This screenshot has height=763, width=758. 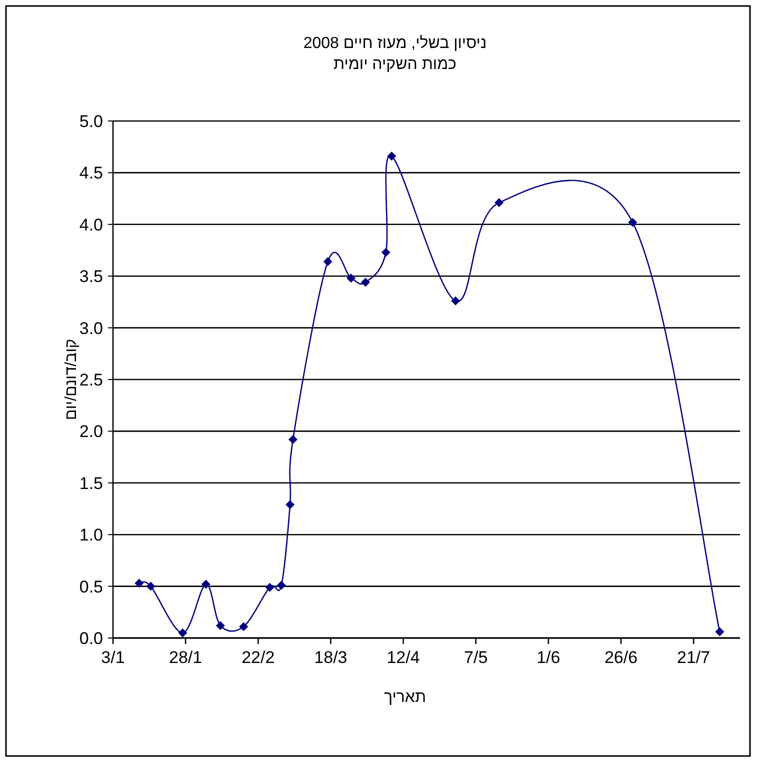 What do you see at coordinates (91, 328) in the screenshot?
I see `y-tick-label: 3.0` at bounding box center [91, 328].